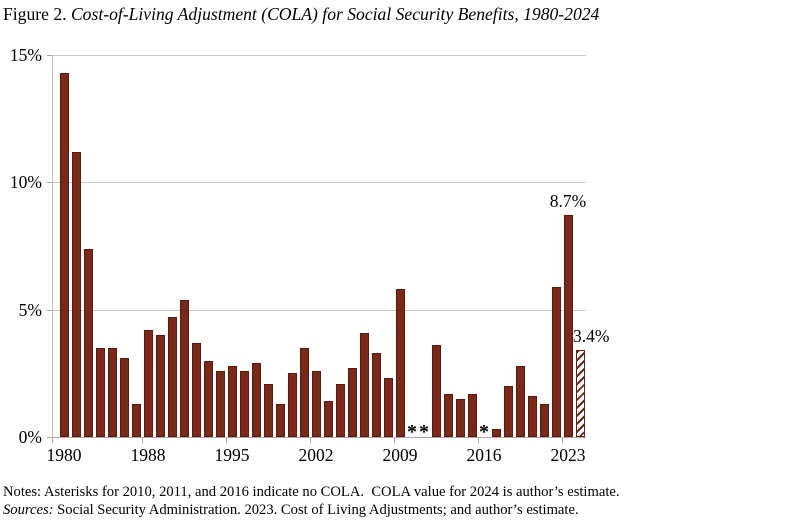 This screenshot has width=800, height=530. I want to click on x-axis-label-2016: 2016, so click(484, 455).